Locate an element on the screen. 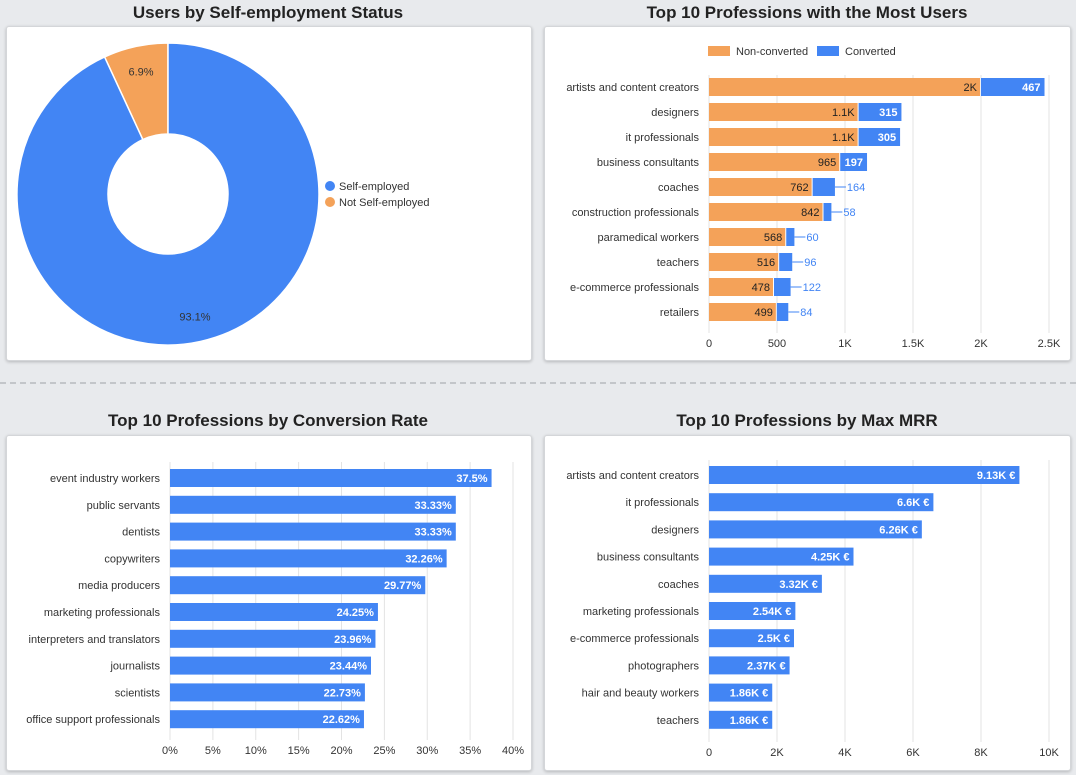  bar-value-label: 4.25K € is located at coordinates (830, 558).